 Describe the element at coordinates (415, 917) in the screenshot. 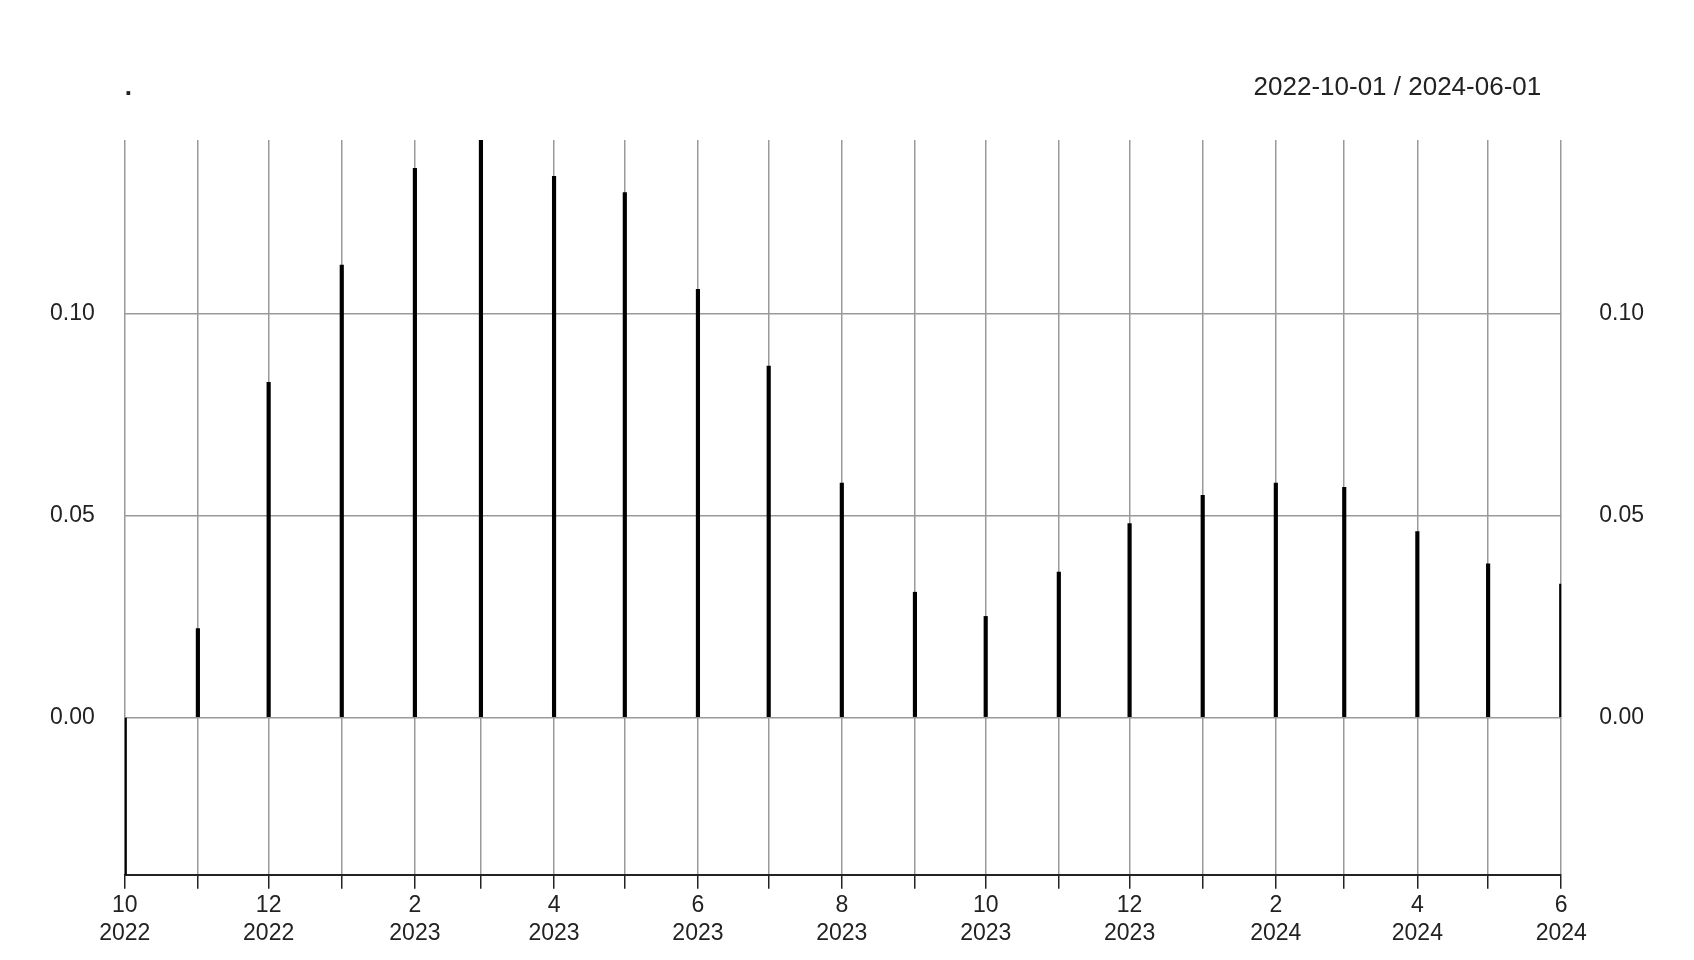

I see `x-tick-label: 2 2023` at that location.